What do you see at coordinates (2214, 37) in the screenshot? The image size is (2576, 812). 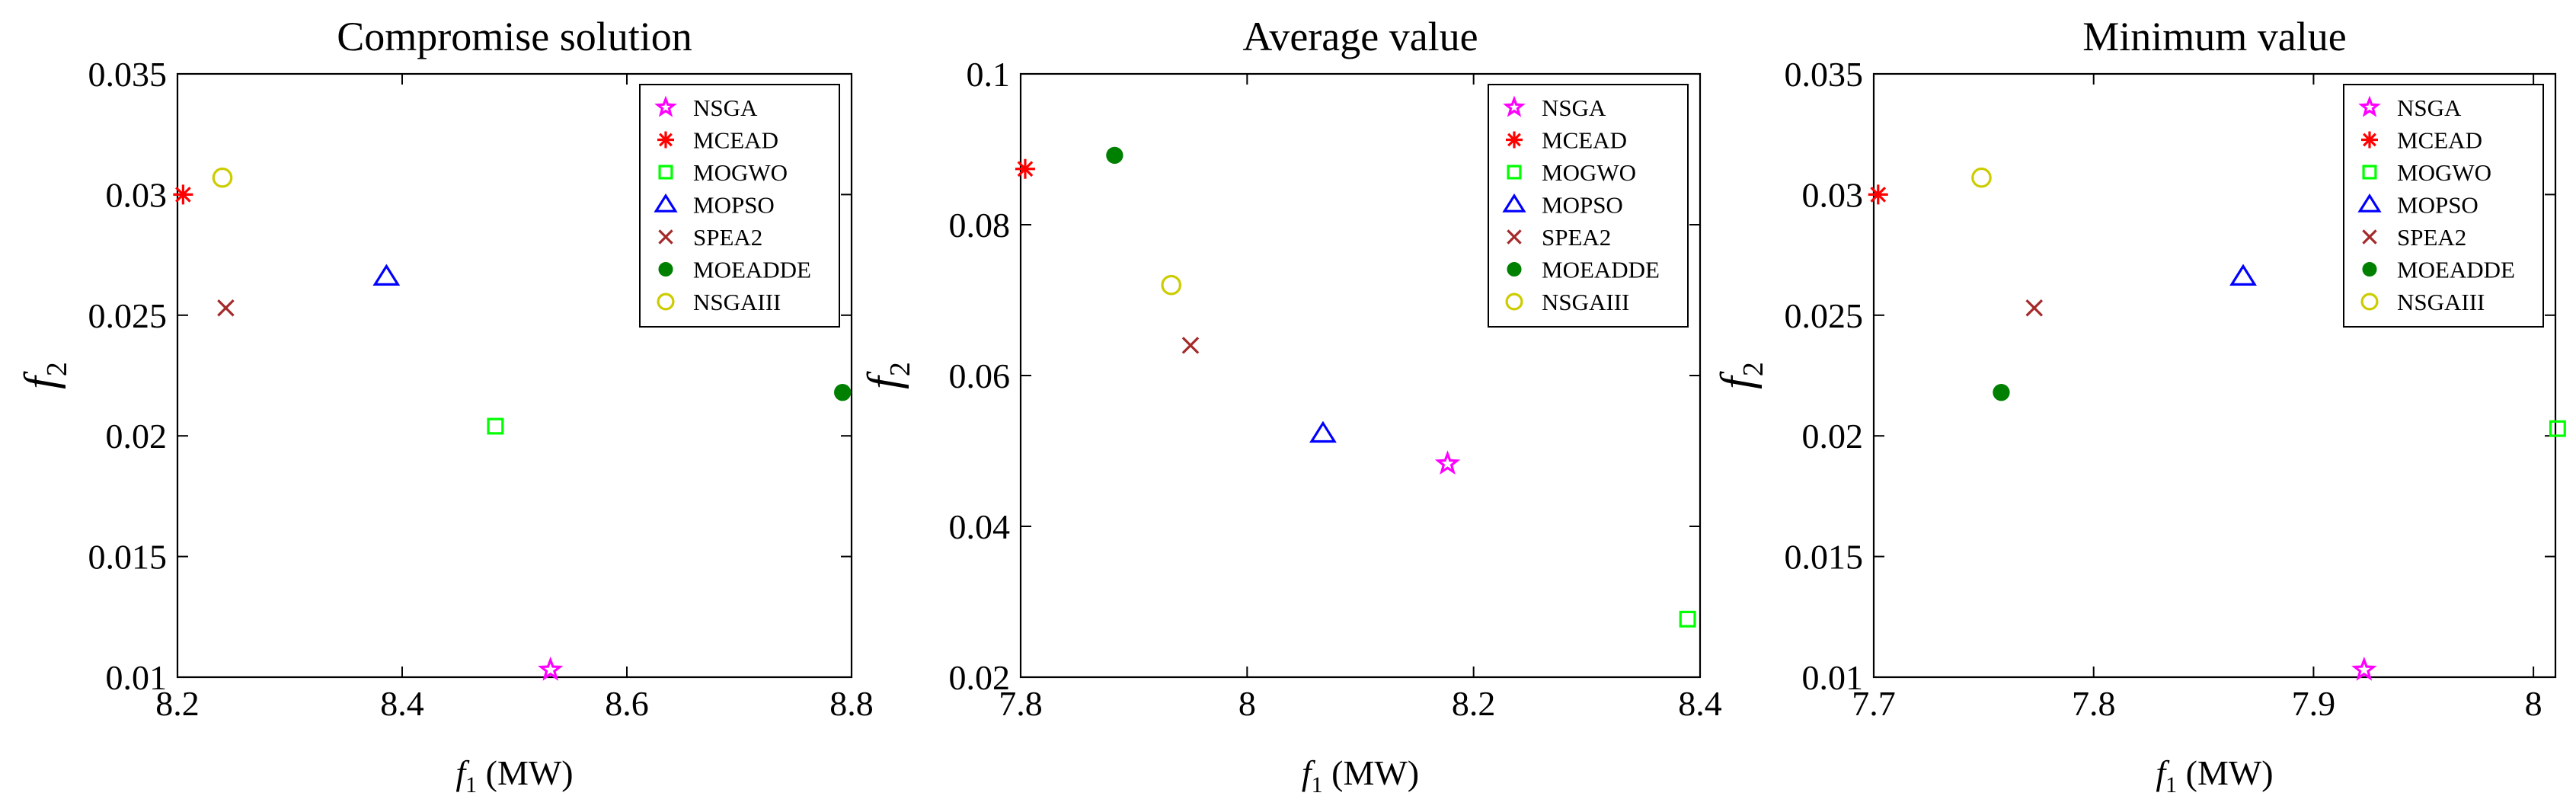 I see `chart-title: Minimum value` at bounding box center [2214, 37].